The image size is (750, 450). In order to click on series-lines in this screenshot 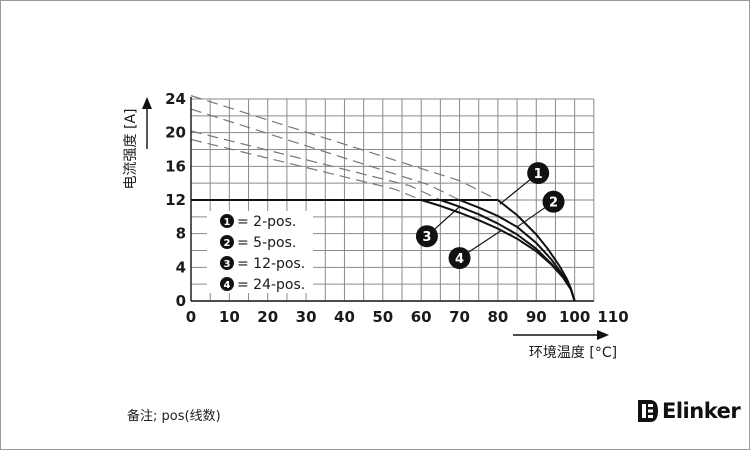, I will do `click(383, 250)`.